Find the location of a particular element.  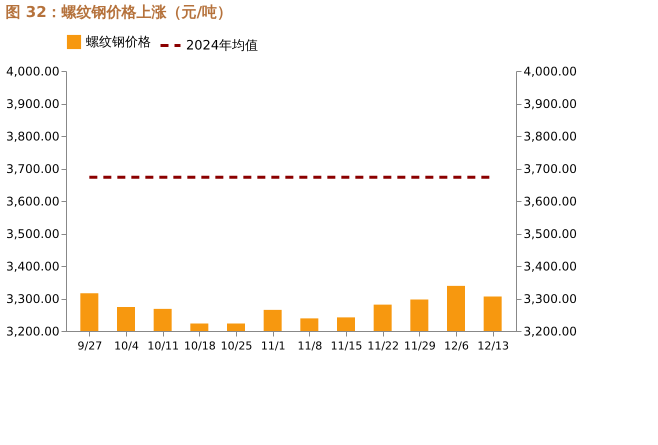

x-tick-label: 11/22 is located at coordinates (383, 346).